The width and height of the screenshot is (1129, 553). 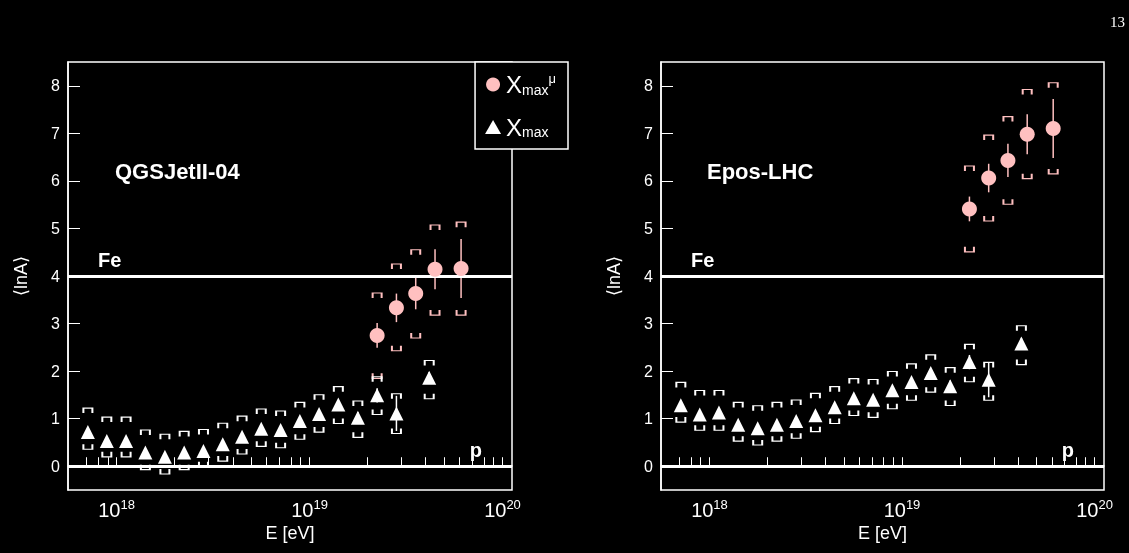 I want to click on text: QGSJetII-04, so click(x=178, y=171).